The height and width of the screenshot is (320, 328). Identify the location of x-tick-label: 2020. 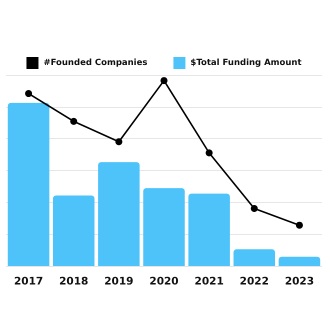
(164, 282).